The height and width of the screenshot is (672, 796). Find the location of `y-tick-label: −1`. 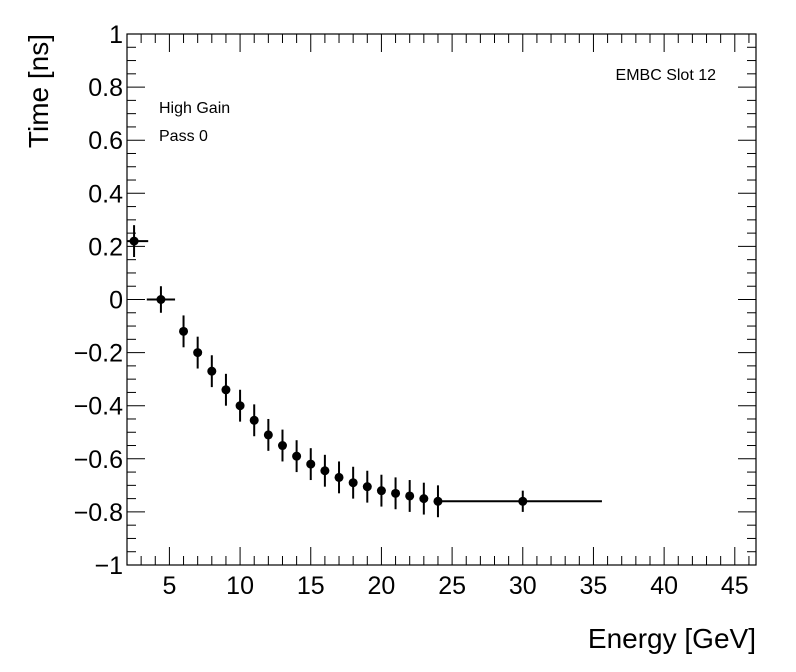

y-tick-label: −1 is located at coordinates (108, 566).